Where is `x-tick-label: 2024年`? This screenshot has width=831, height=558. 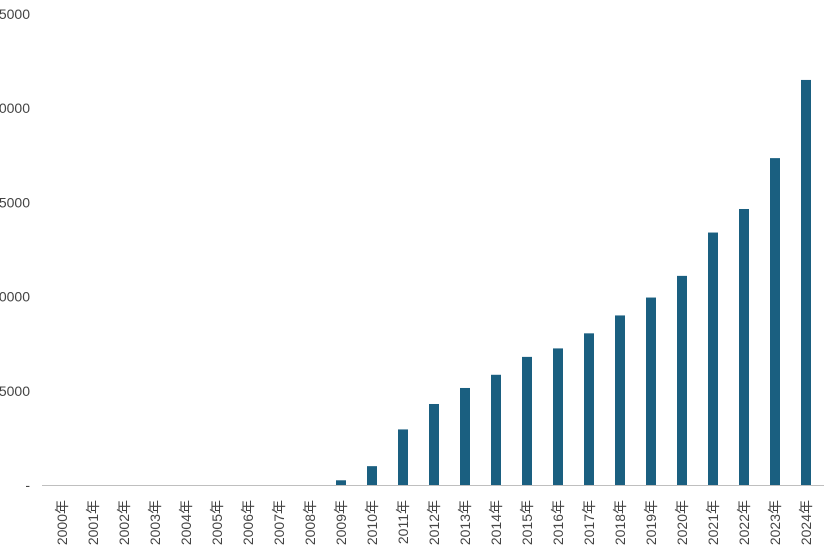 x-tick-label: 2024年 is located at coordinates (806, 522).